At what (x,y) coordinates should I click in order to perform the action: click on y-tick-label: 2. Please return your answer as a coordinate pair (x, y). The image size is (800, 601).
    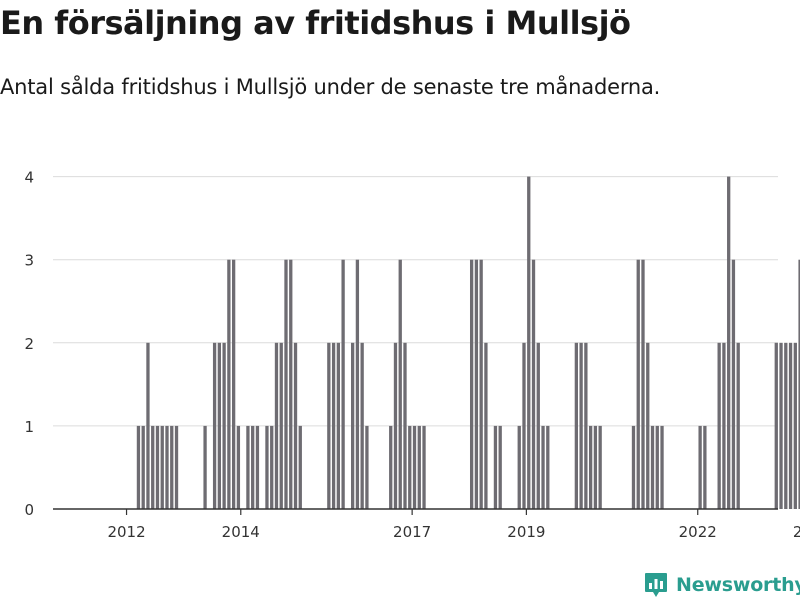
    Looking at the image, I should click on (29, 344).